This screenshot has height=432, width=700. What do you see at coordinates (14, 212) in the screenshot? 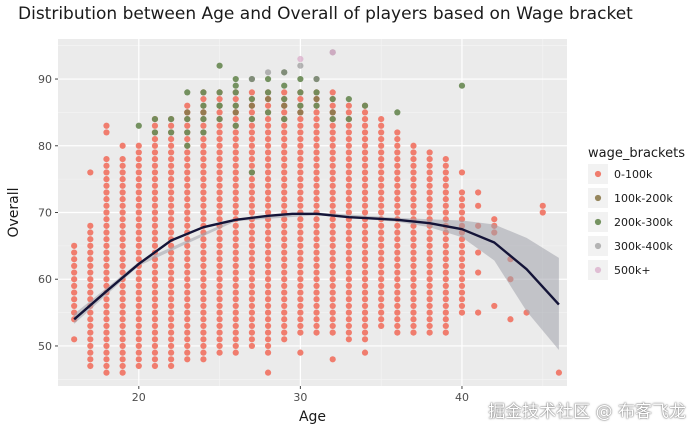
I see `y-axis-title: Overall` at bounding box center [14, 212].